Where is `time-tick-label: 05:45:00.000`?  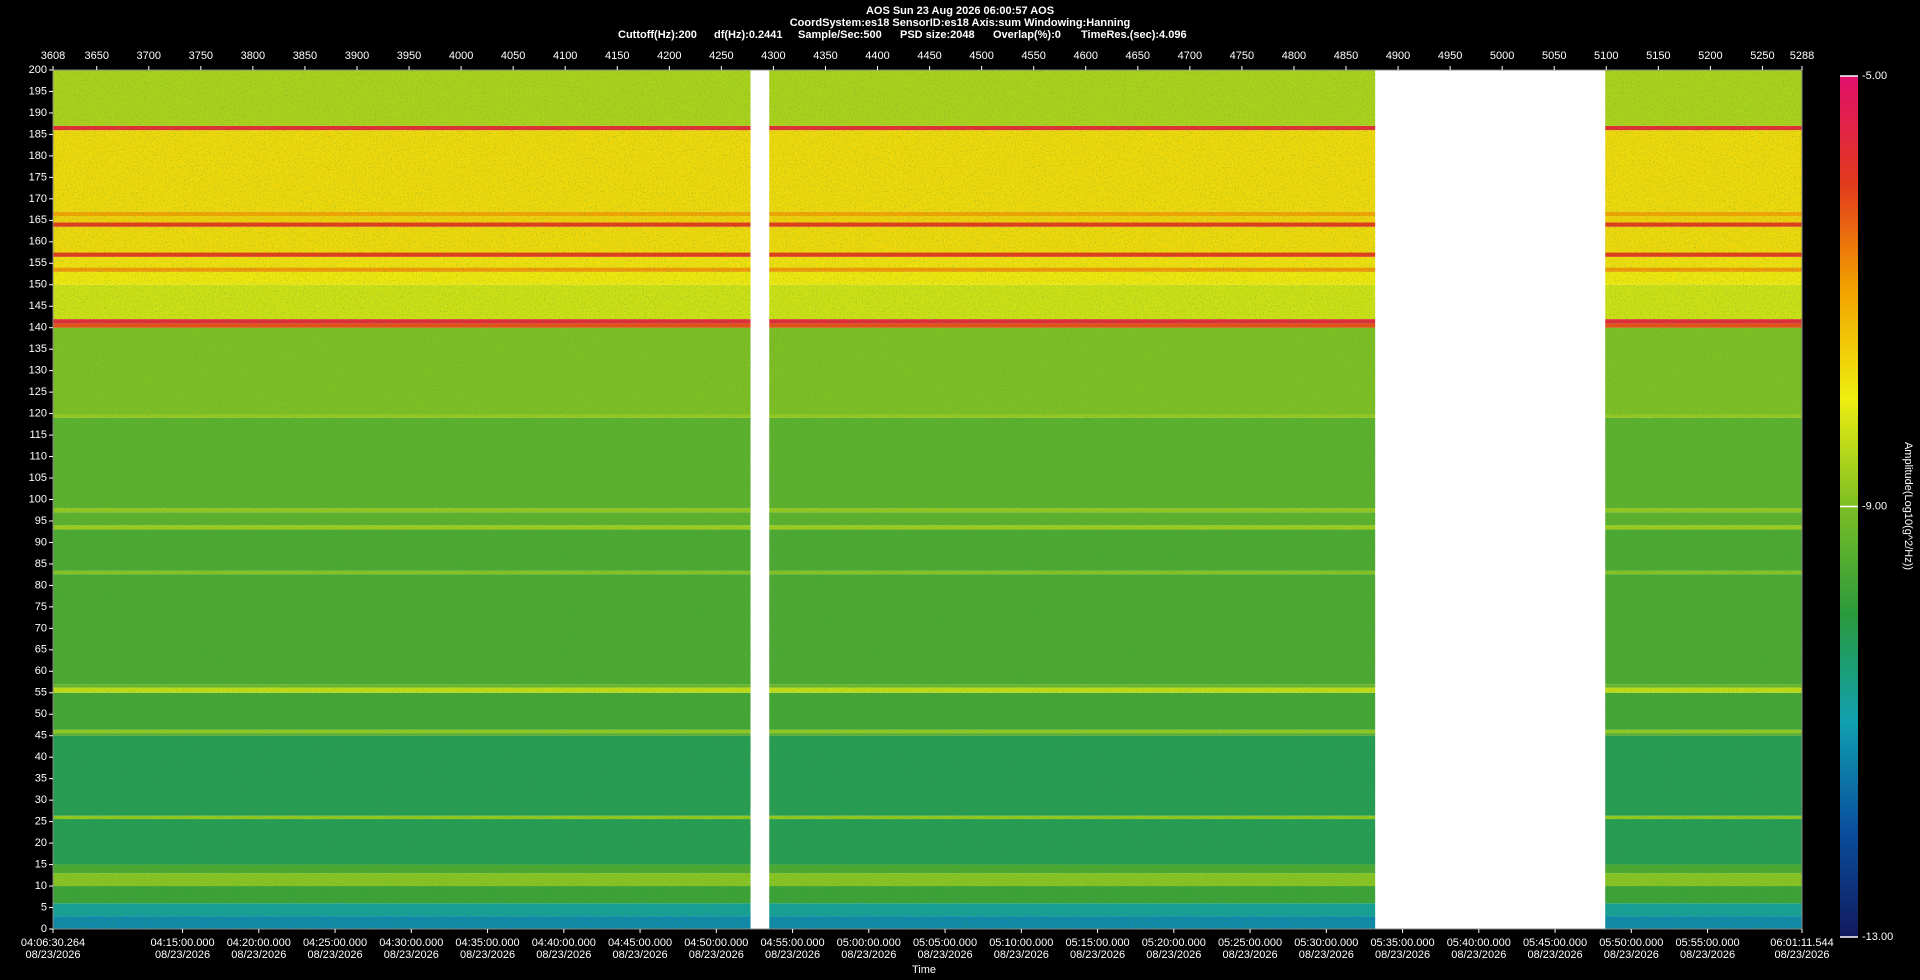
time-tick-label: 05:45:00.000 is located at coordinates (1555, 943).